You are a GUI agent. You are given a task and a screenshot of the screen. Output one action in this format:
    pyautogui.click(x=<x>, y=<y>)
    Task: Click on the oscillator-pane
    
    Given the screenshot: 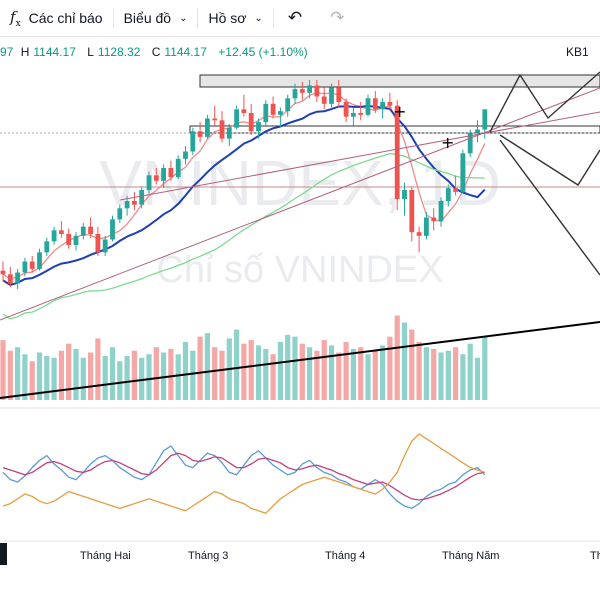 What is the action you would take?
    pyautogui.click(x=244, y=473)
    